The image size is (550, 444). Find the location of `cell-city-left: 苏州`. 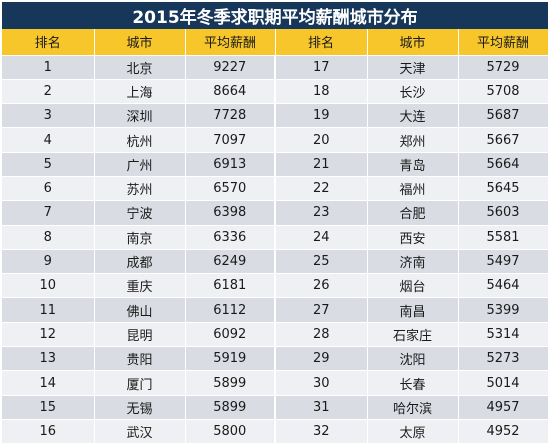

cell-city-left: 苏州 is located at coordinates (140, 189).